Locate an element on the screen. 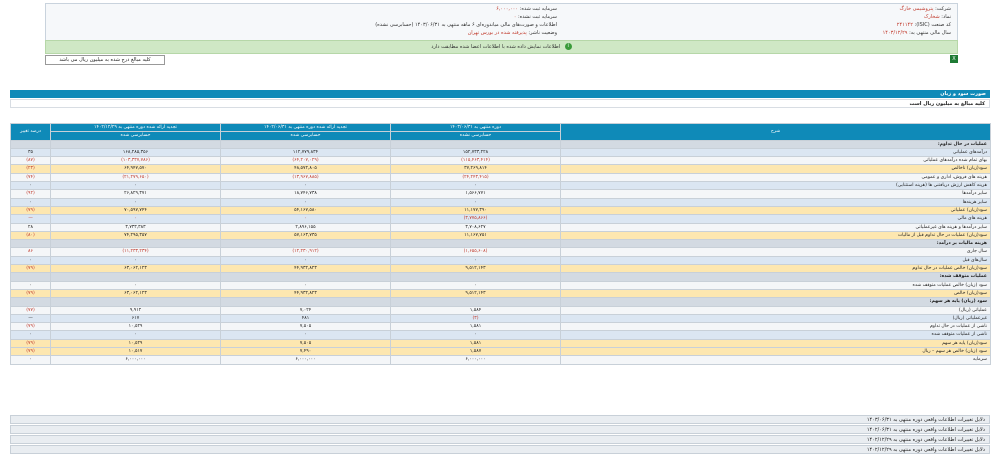 The height and width of the screenshot is (459, 1000). cell-c2: ۵۴,۱۶۷,۵۸۰ is located at coordinates (305, 210).